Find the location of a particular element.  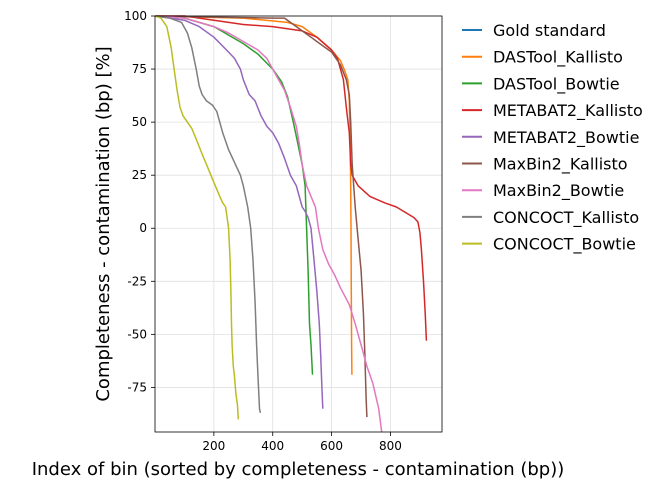

legend-label: MaxBin2_Bowtie is located at coordinates (558, 191).